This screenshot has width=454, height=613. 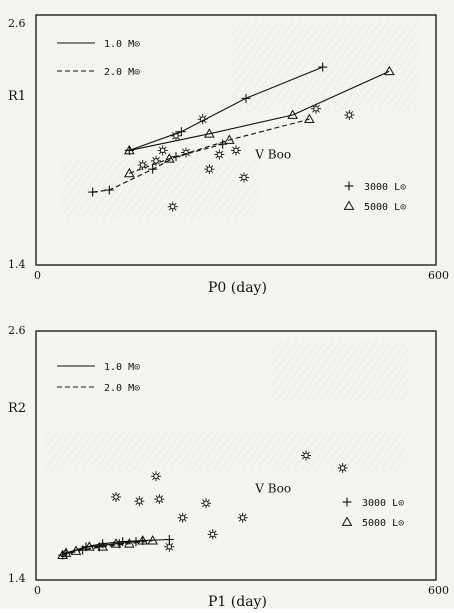 I want to click on x-axis-label: P1 (day), so click(x=237, y=601).